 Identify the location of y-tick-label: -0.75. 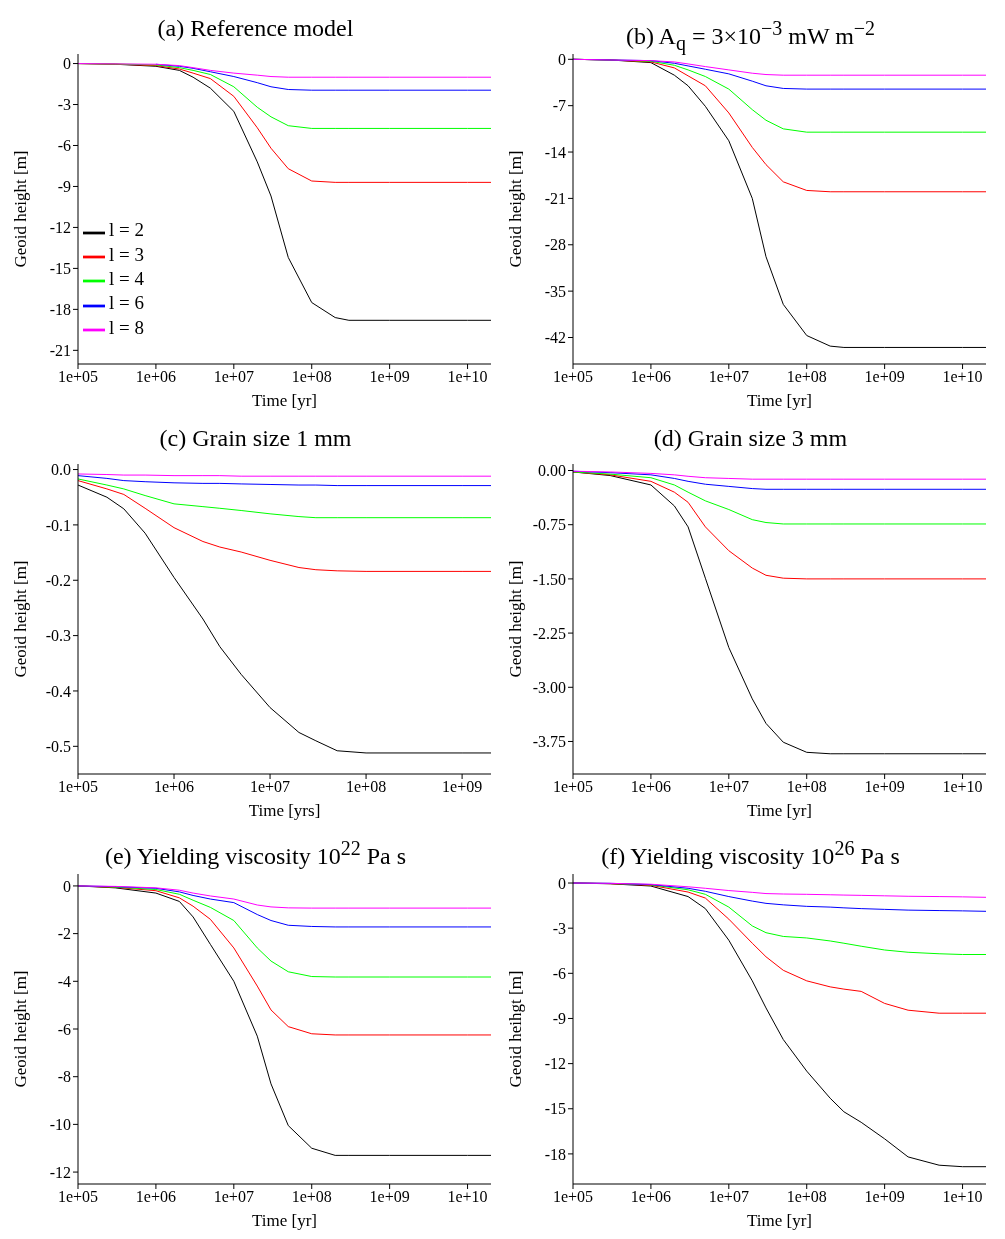
(549, 525).